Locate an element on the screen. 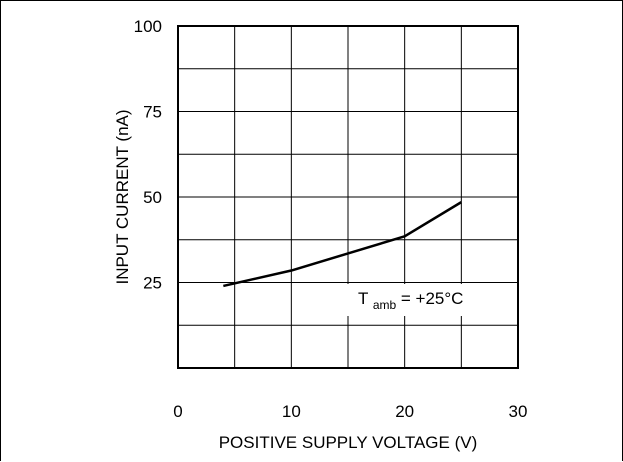  y-tick-label: 75 is located at coordinates (152, 112).